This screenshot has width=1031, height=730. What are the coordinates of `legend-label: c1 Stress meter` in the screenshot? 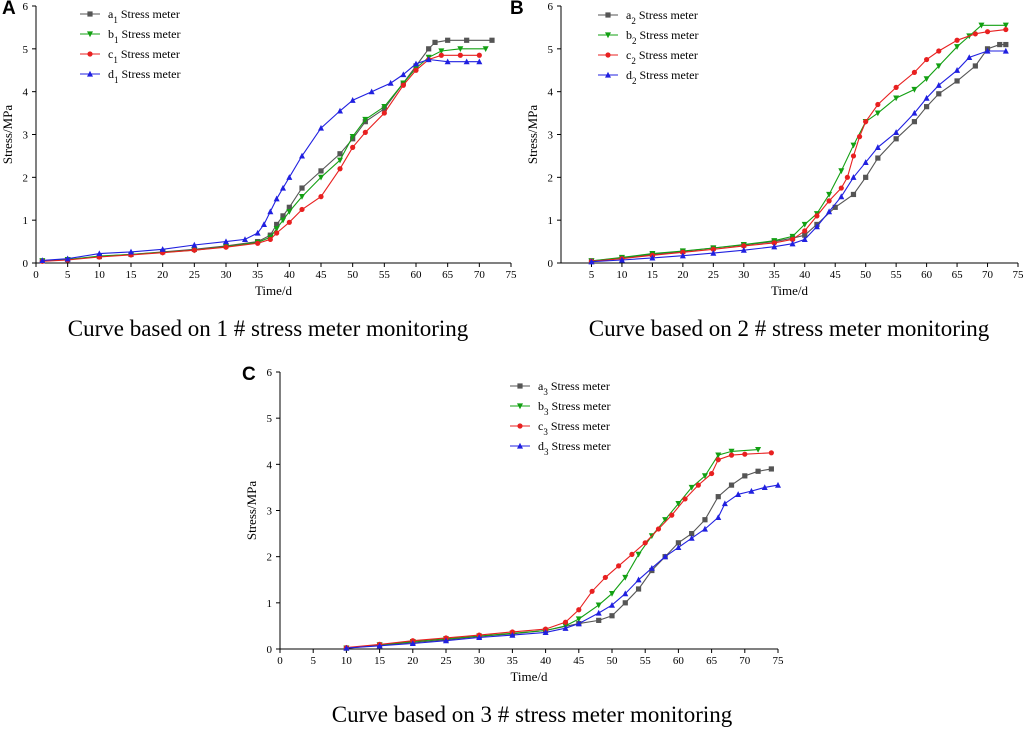 It's located at (144, 56).